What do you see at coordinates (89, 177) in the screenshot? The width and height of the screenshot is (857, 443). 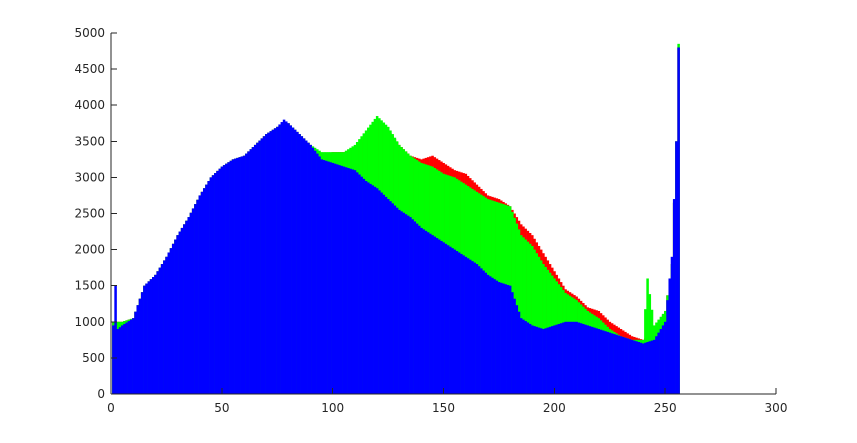 I see `y-tick-label: 3000` at bounding box center [89, 177].